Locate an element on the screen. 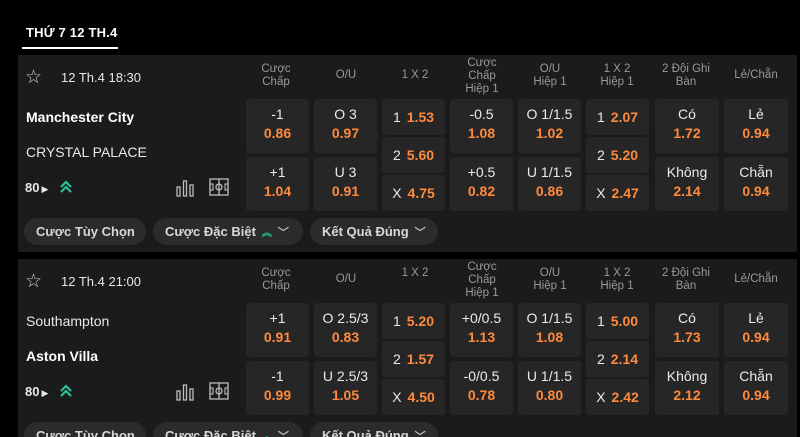 The image size is (800, 437). odds-cell-over-h1: O 1/1.5 1.02 is located at coordinates (549, 126).